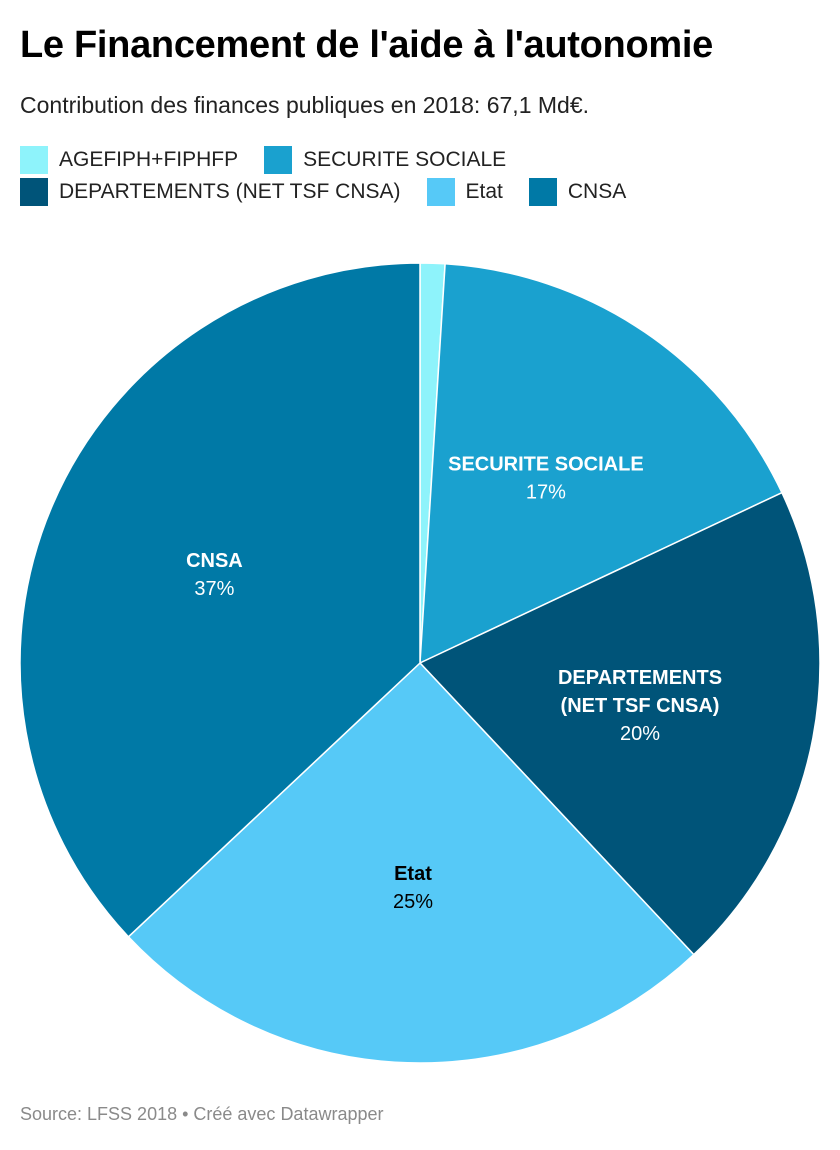 This screenshot has height=1150, width=840. I want to click on legend-label: AGEFIPH+FIPHFP, so click(149, 159).